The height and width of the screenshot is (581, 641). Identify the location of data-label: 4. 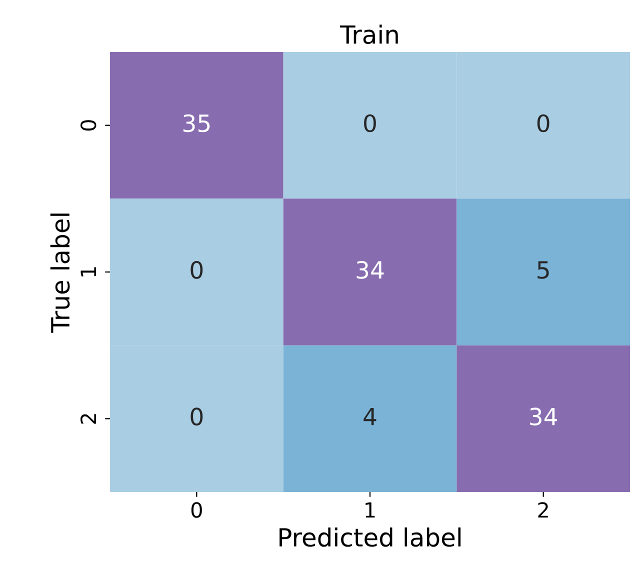
(370, 417).